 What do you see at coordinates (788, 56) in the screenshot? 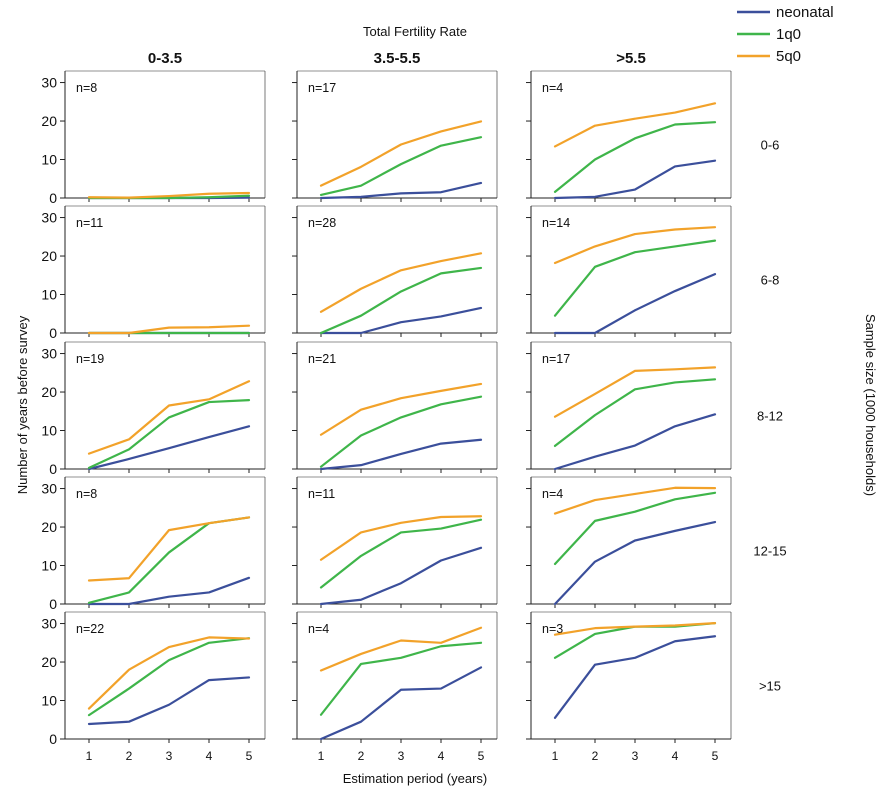
I see `legend-label: 5q0` at bounding box center [788, 56].